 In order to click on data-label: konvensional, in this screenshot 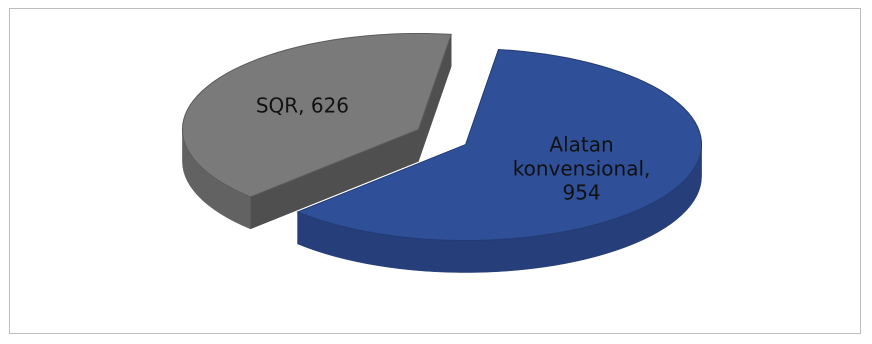, I will do `click(582, 168)`.